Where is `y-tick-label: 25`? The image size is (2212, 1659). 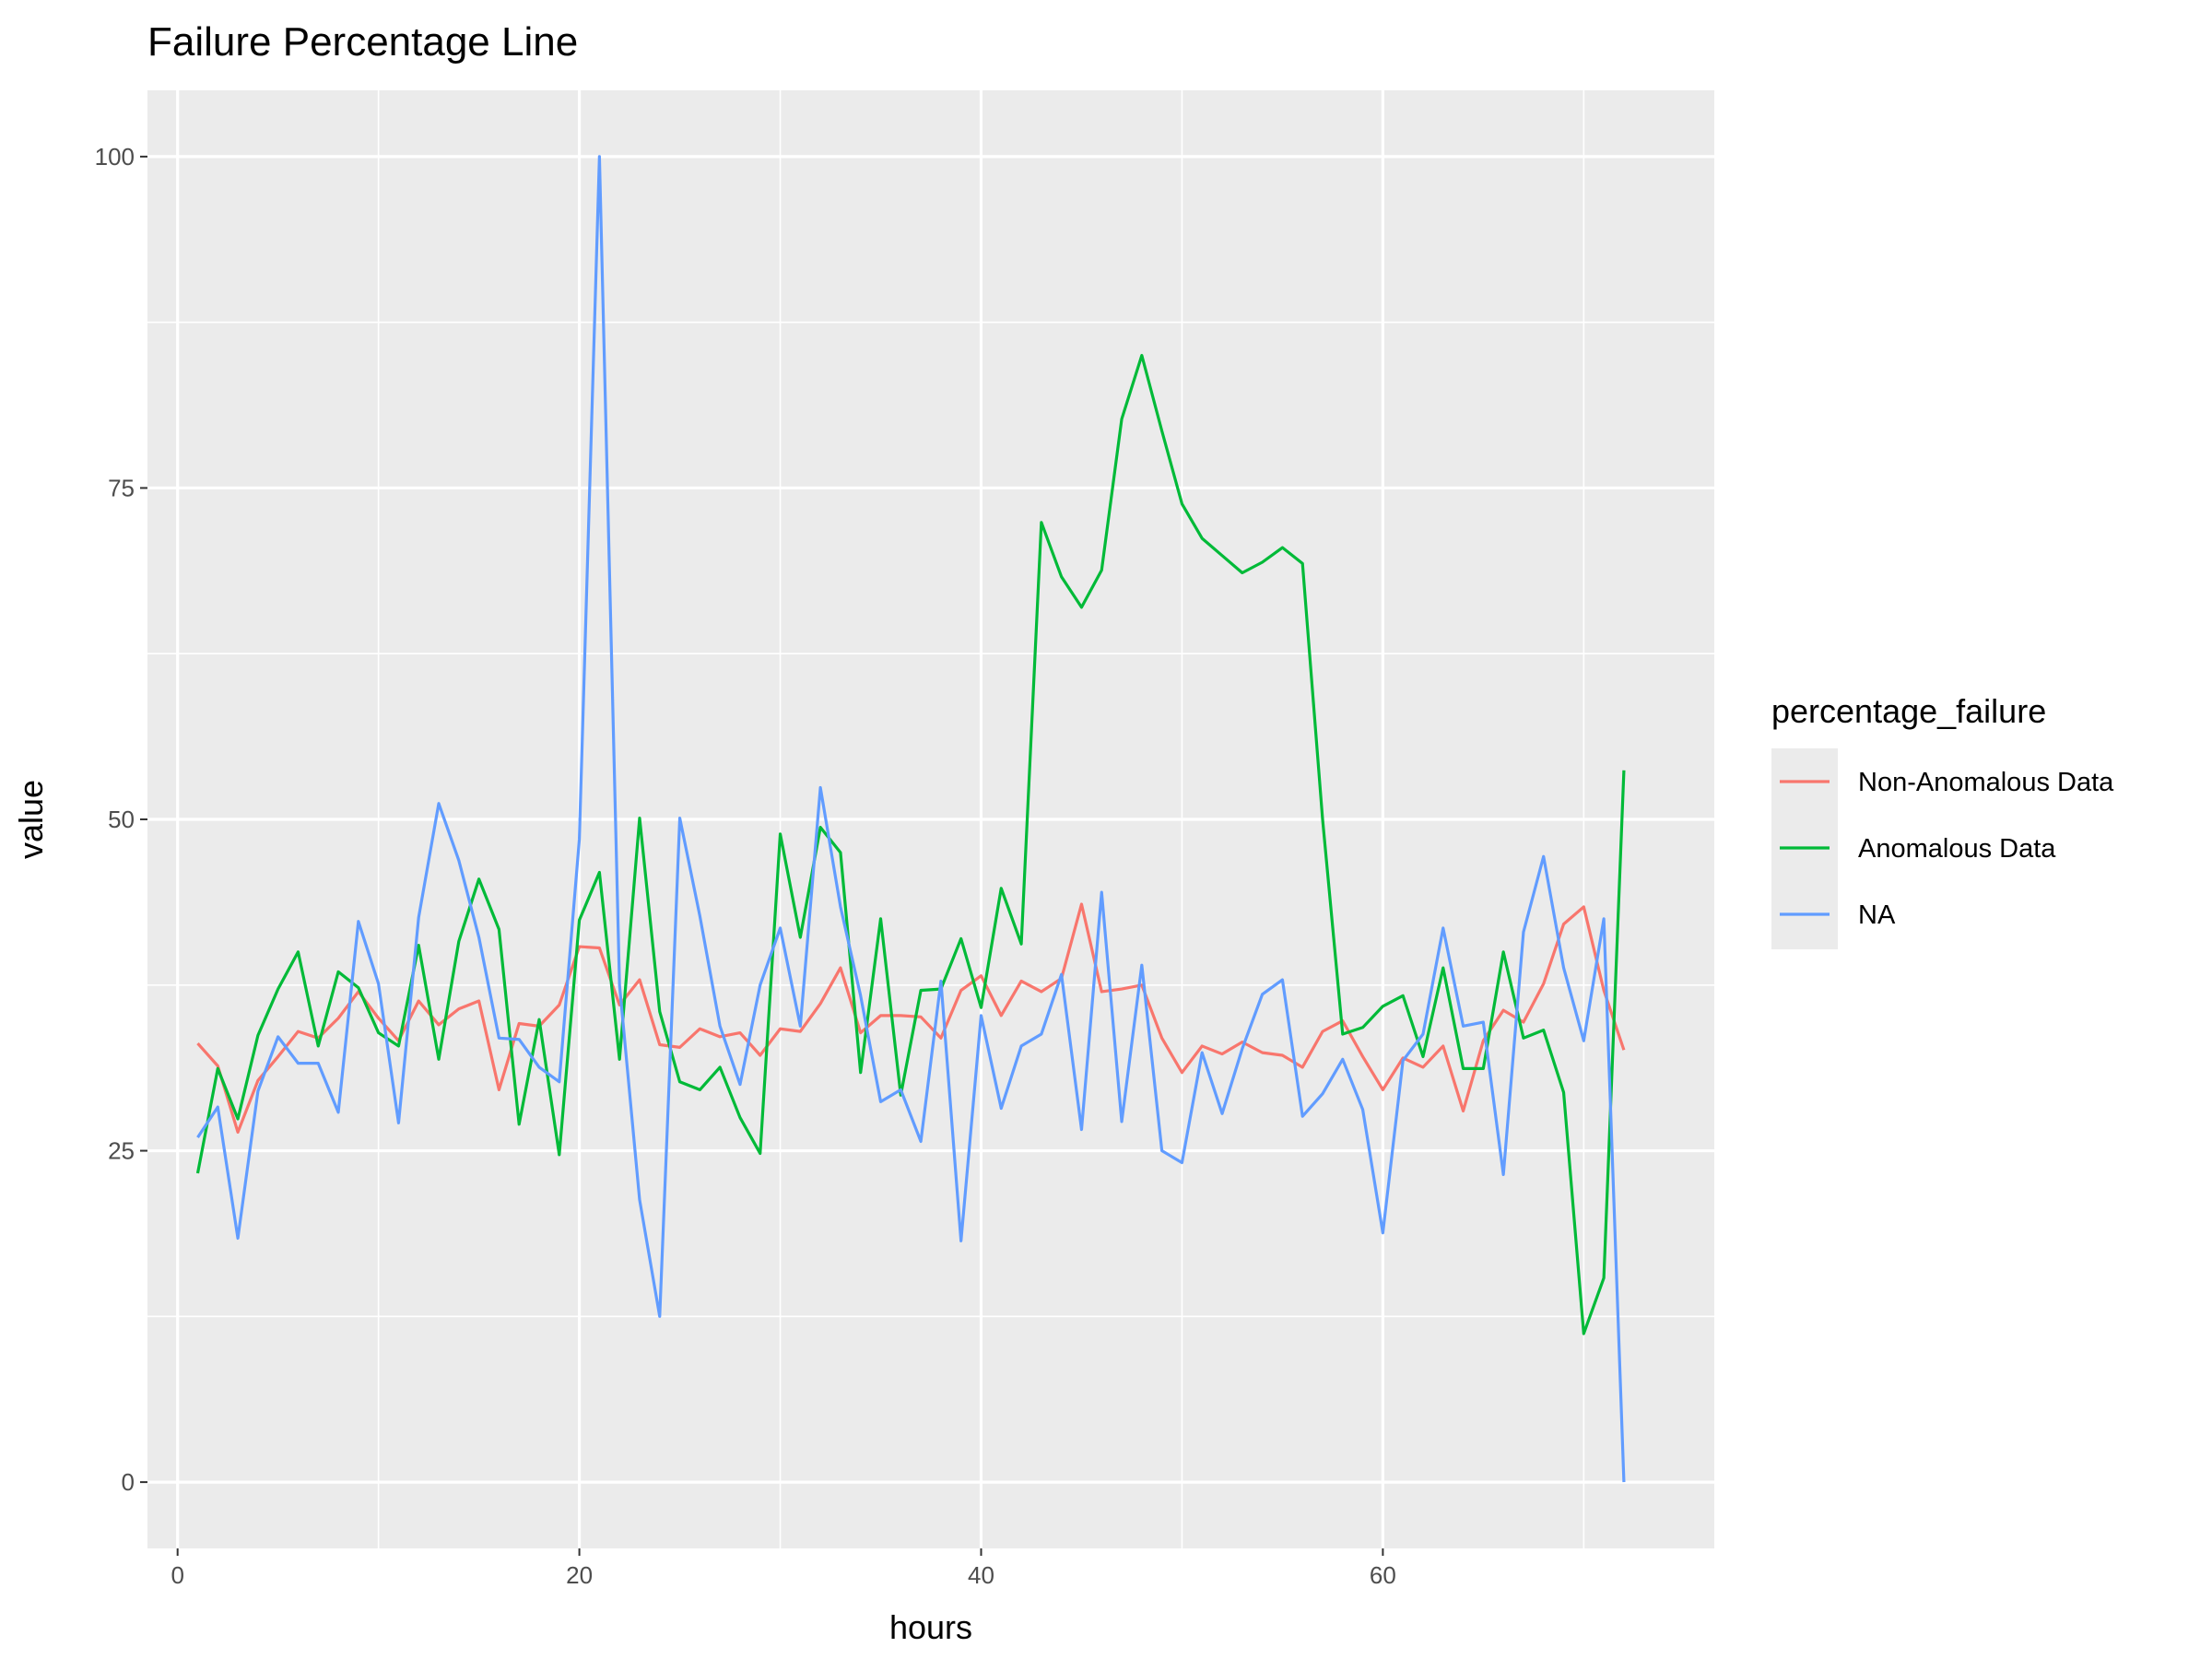 y-tick-label: 25 is located at coordinates (121, 1151).